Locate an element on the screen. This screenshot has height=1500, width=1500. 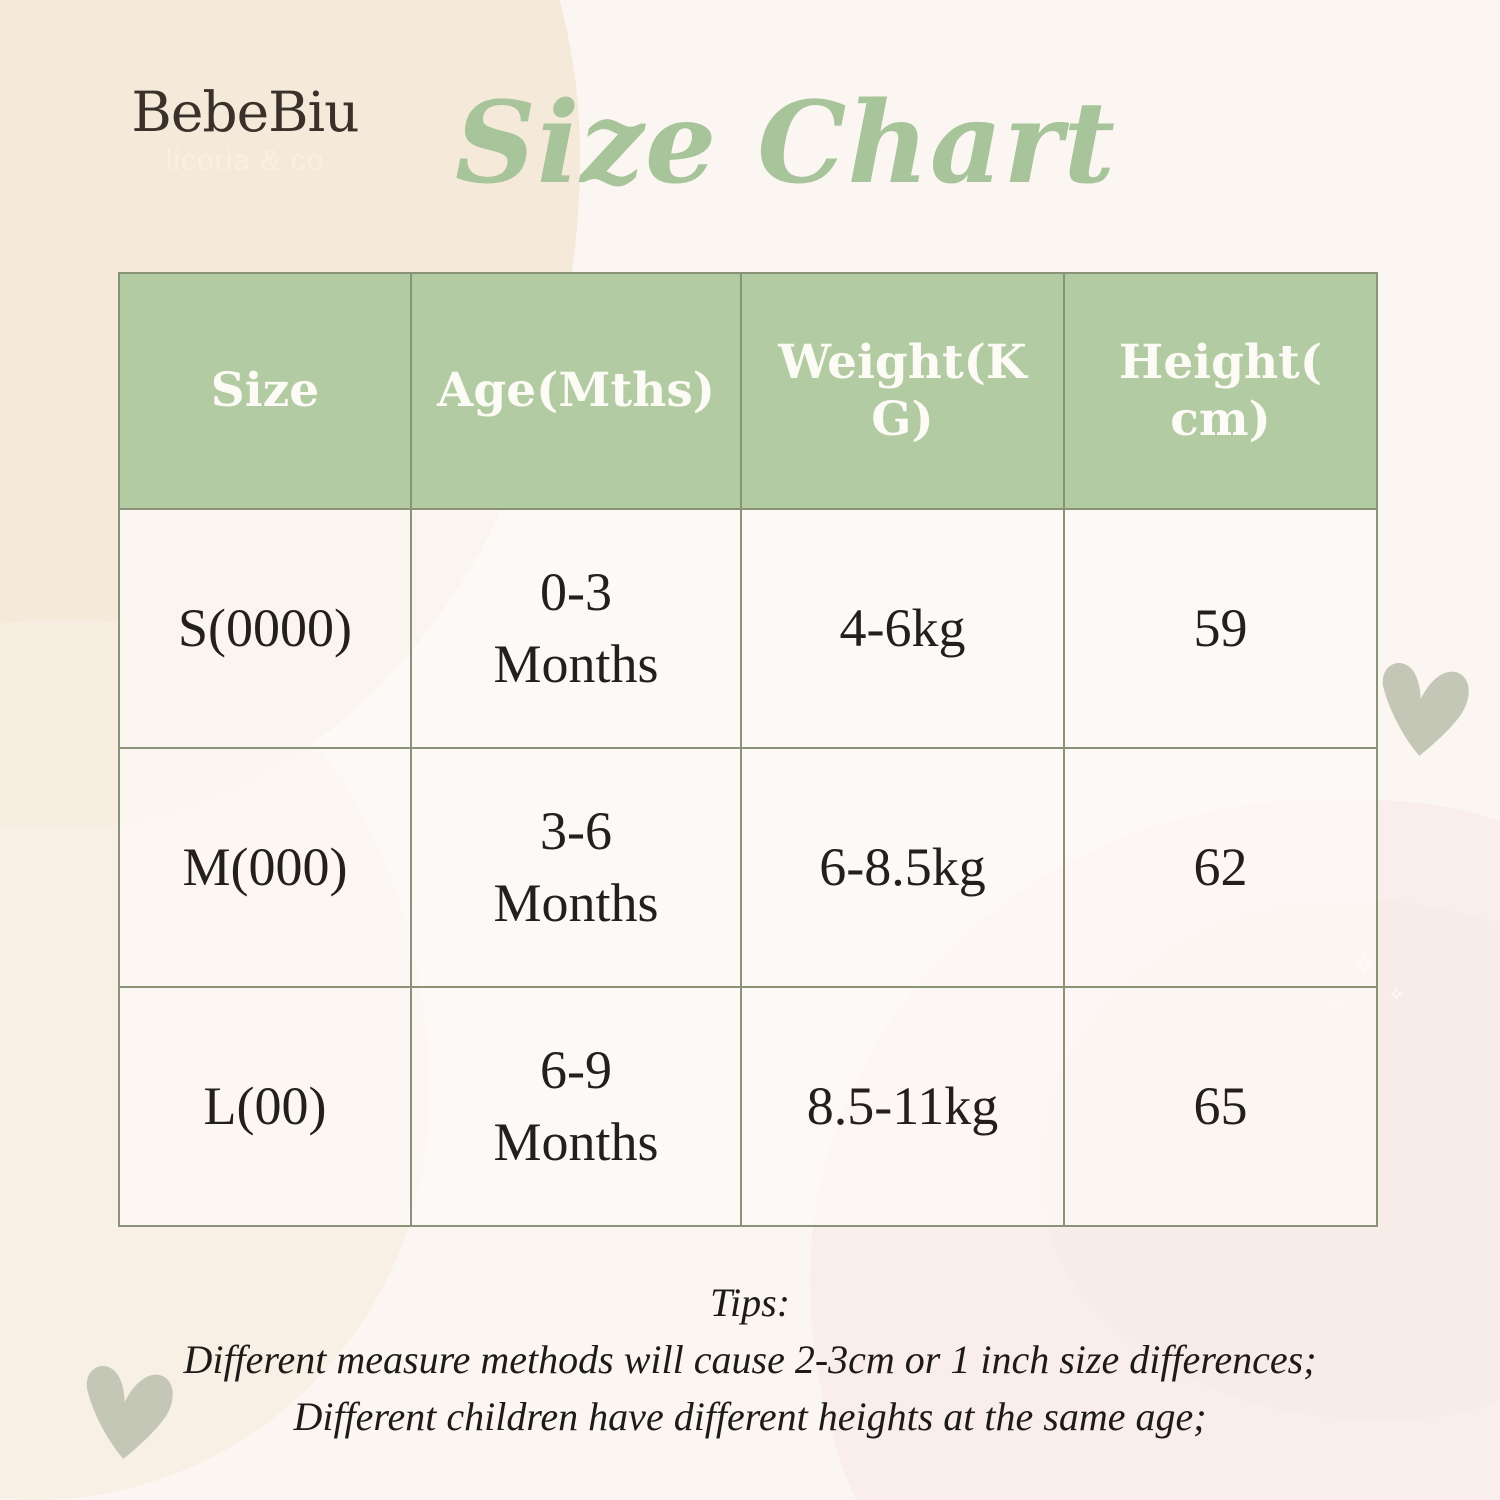
column-header-weight-line1: Weight(K is located at coordinates (902, 362).